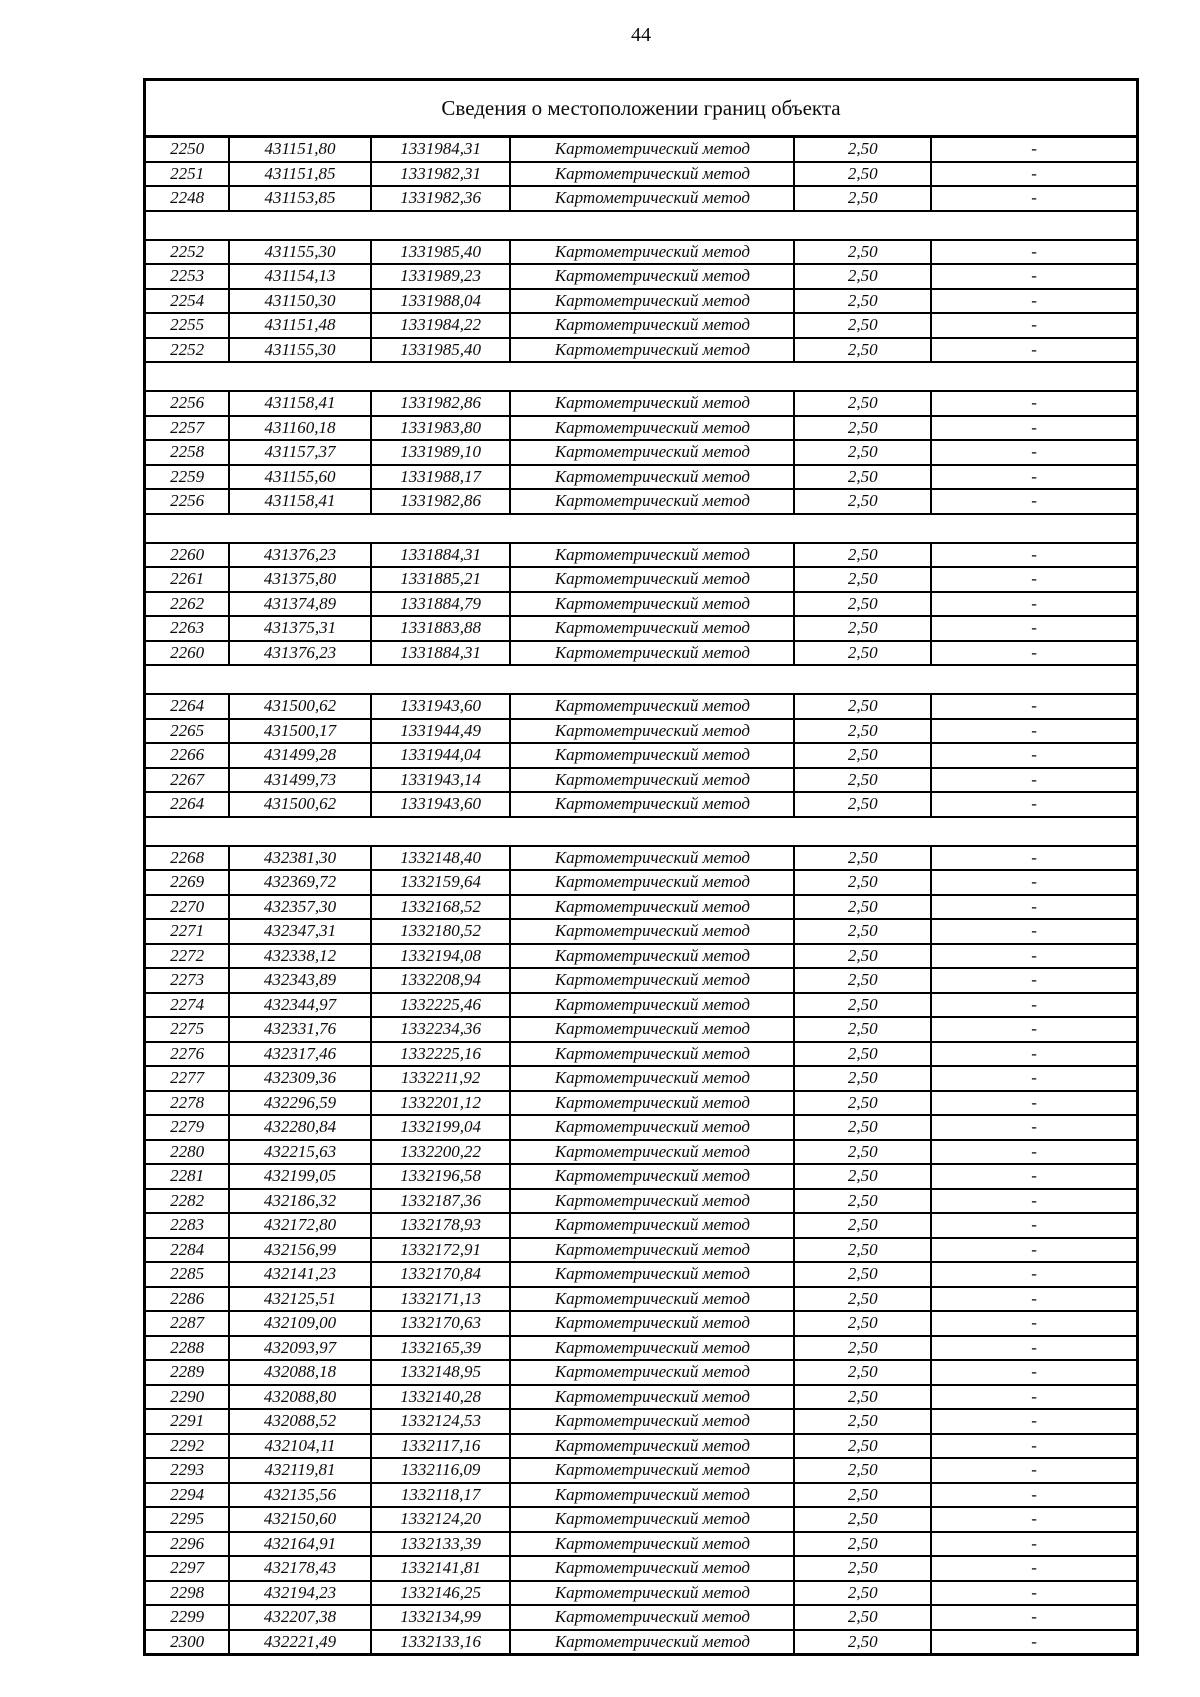 The image size is (1200, 1697). Describe the element at coordinates (300, 1470) in the screenshot. I see `x-coordinate-cell: 432119,81` at that location.